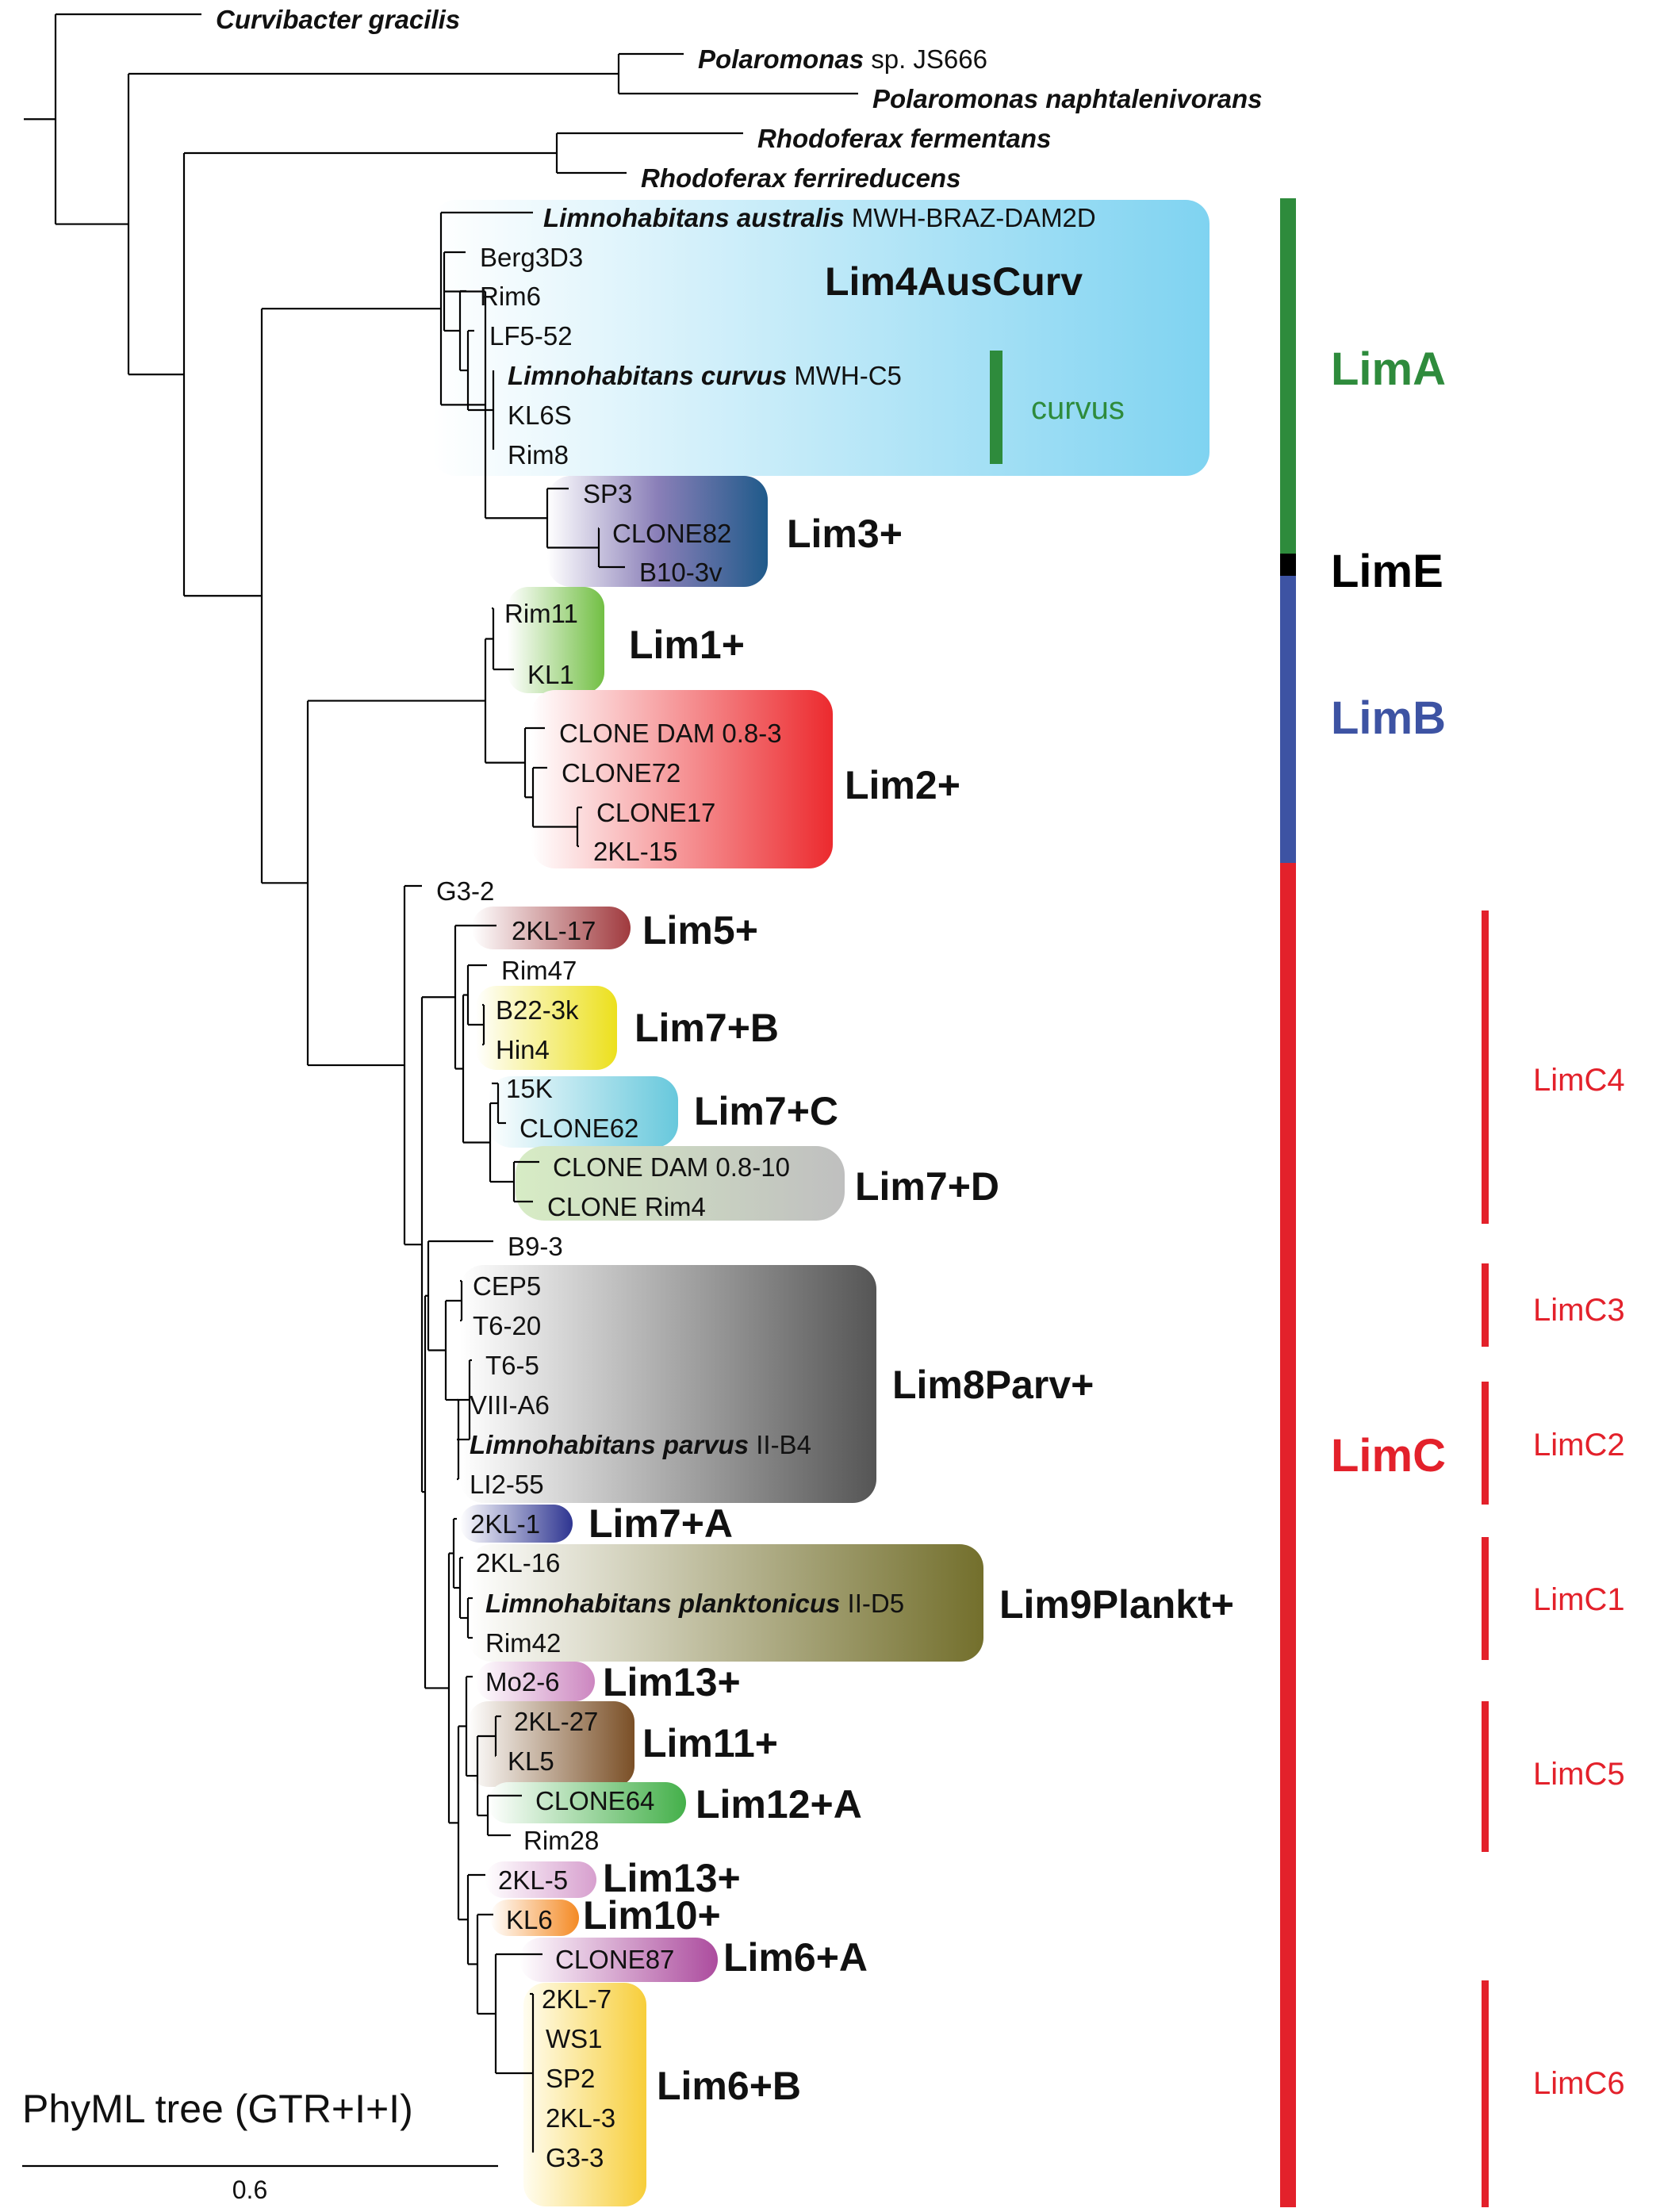 The width and height of the screenshot is (1660, 2212). I want to click on leaf-2kl-27: 2KL-27, so click(556, 1721).